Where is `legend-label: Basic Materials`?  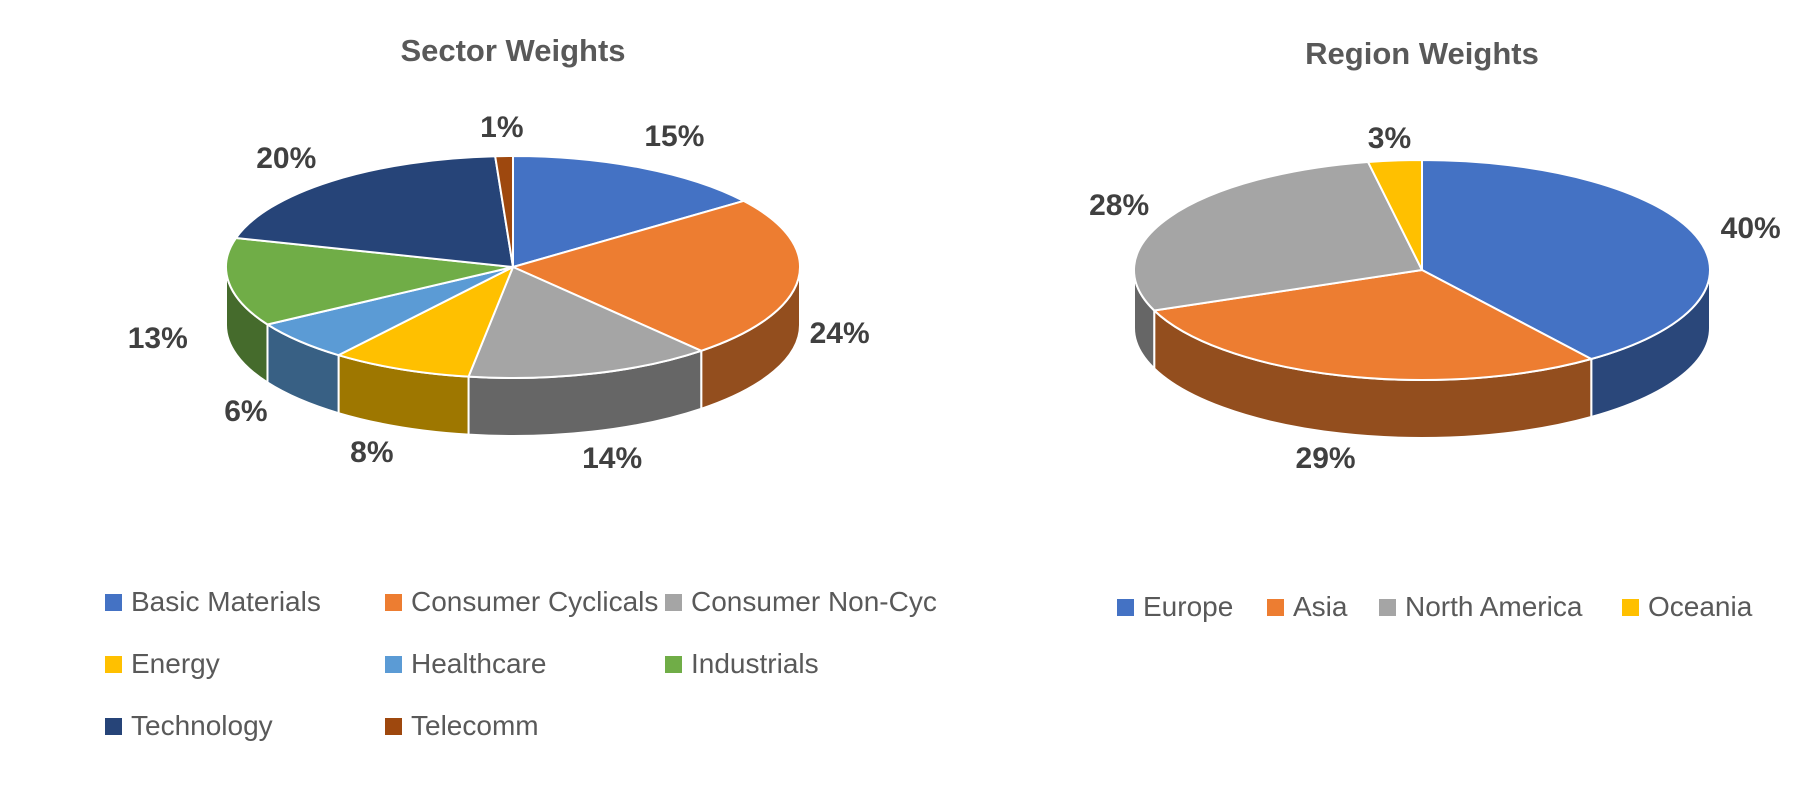 legend-label: Basic Materials is located at coordinates (226, 601).